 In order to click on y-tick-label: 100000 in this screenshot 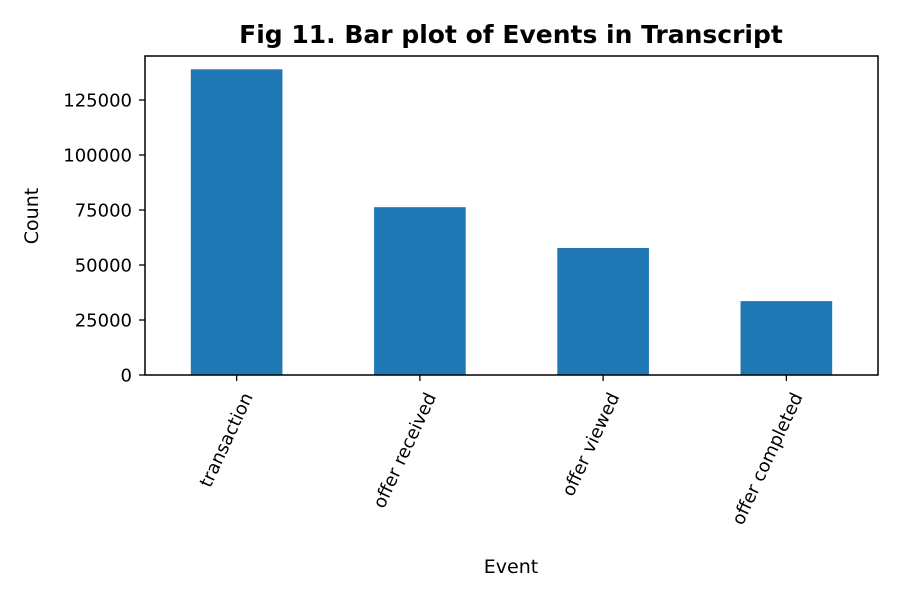, I will do `click(97, 156)`.